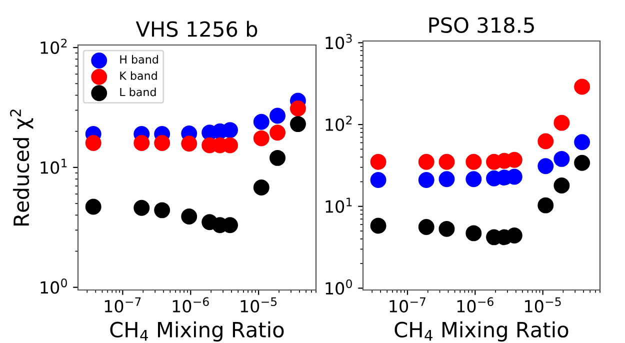 The image size is (625, 343). What do you see at coordinates (138, 75) in the screenshot?
I see `legend-label: K band` at bounding box center [138, 75].